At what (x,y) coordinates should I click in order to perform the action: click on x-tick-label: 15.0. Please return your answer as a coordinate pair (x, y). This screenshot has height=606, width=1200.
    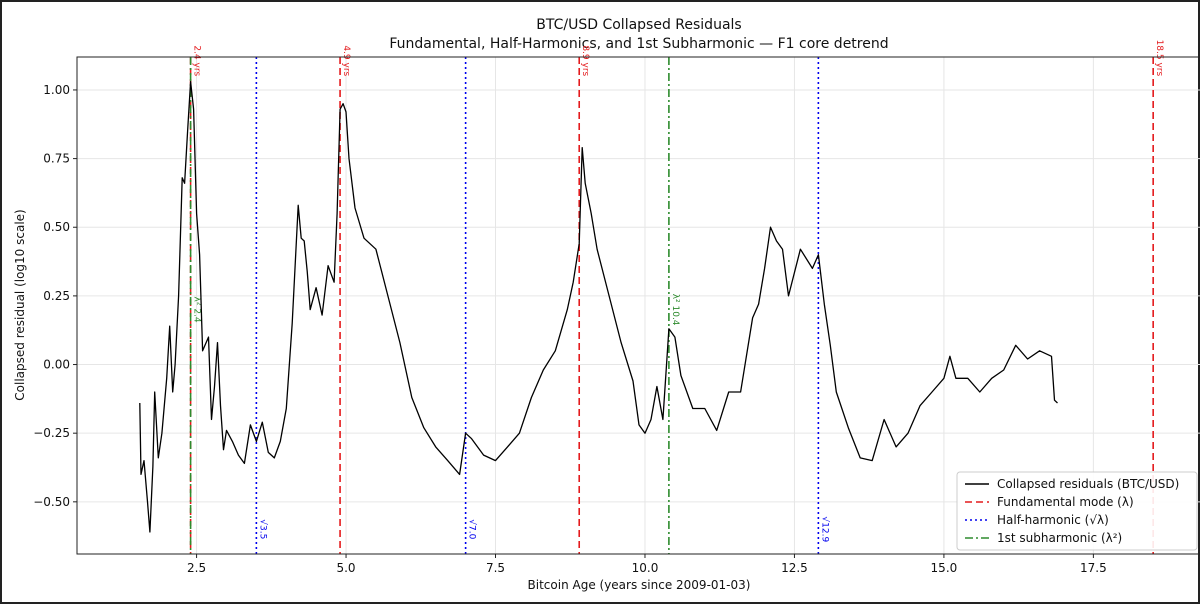
    Looking at the image, I should click on (944, 568).